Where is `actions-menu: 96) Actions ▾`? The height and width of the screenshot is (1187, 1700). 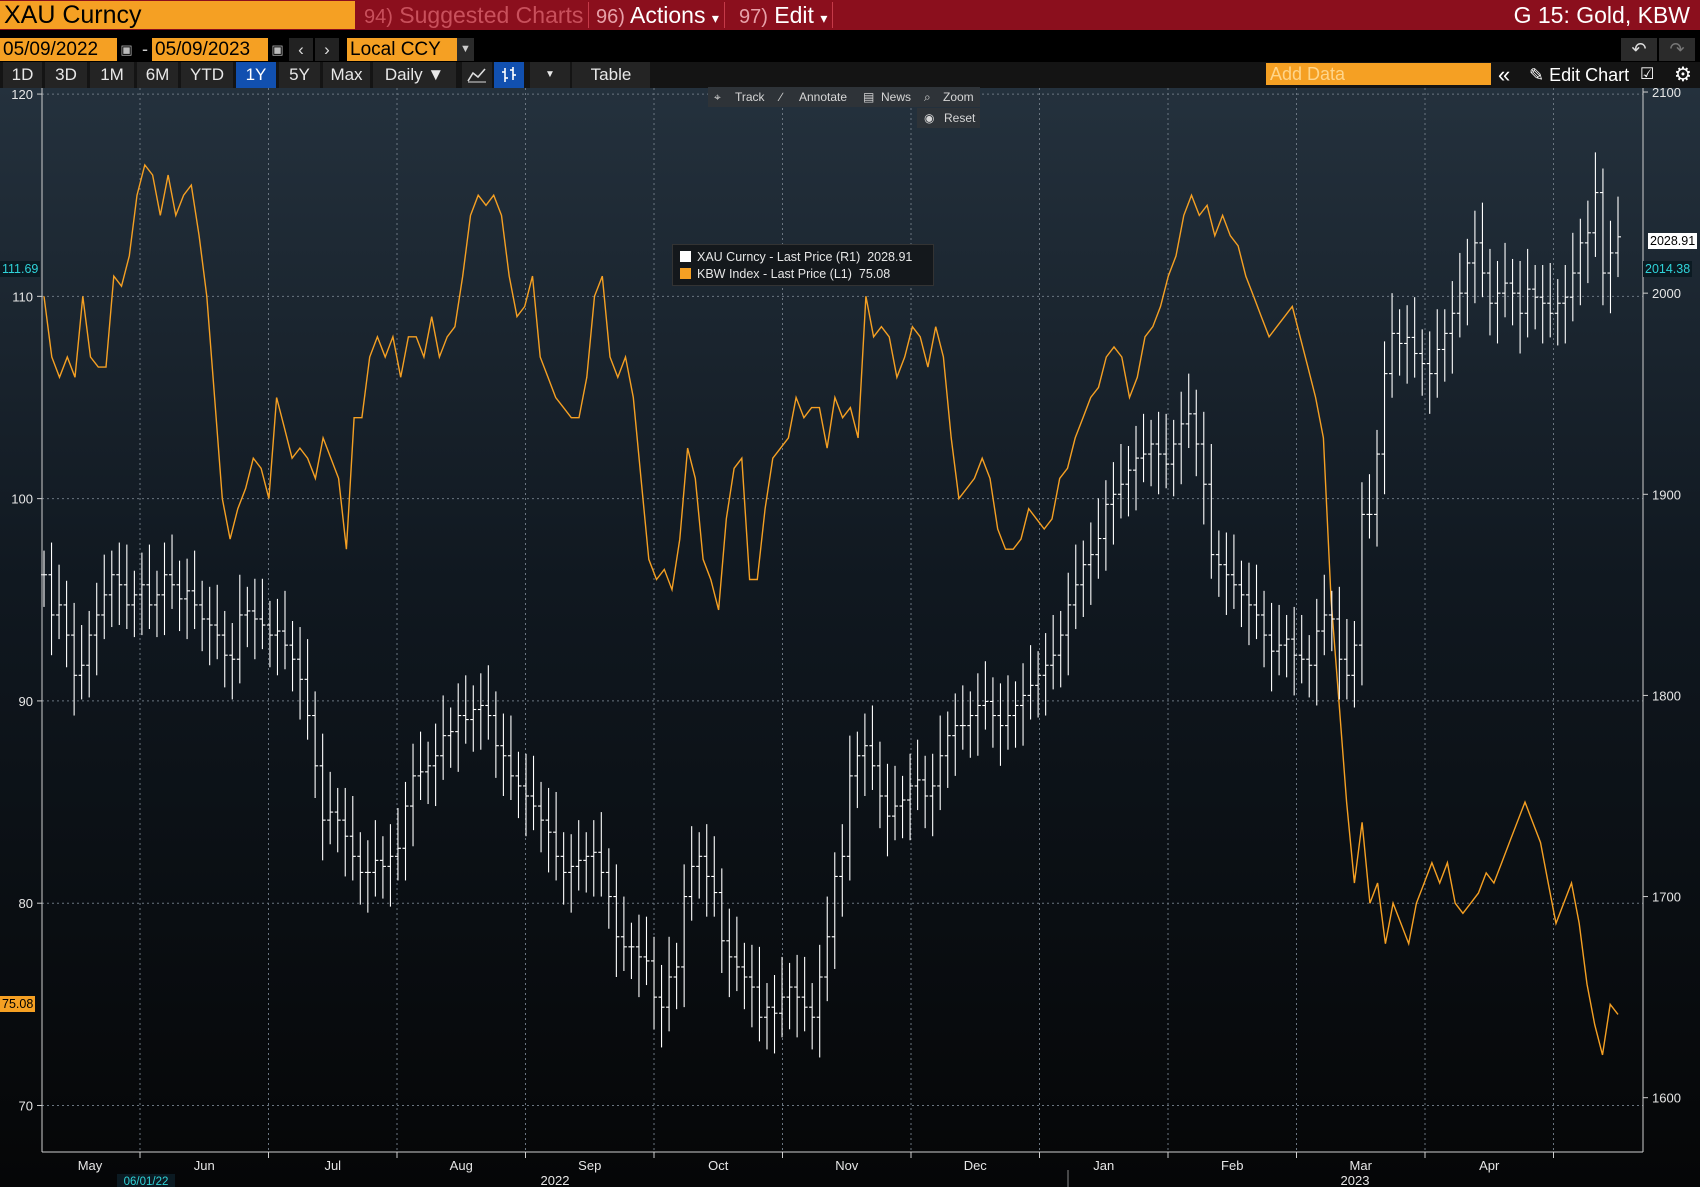 actions-menu: 96) Actions ▾ is located at coordinates (660, 15).